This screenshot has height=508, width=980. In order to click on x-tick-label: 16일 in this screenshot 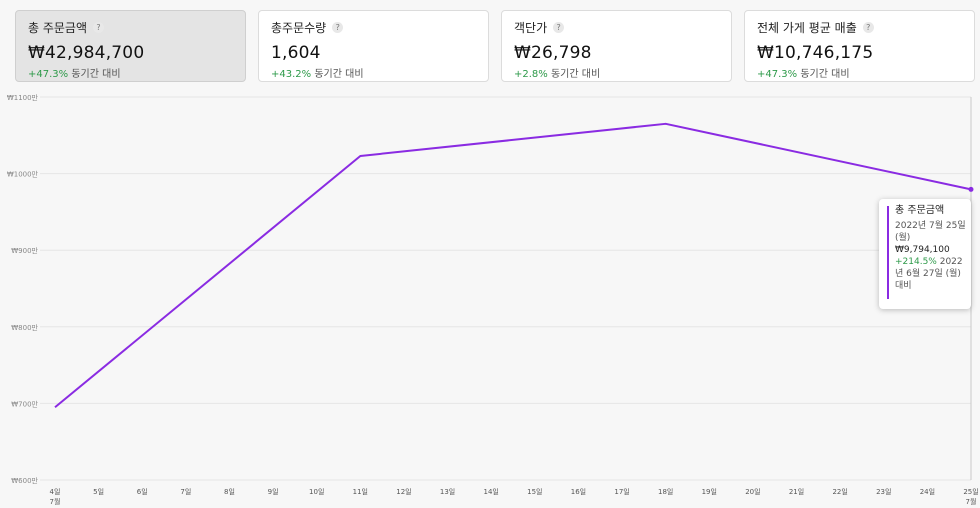, I will do `click(578, 491)`.